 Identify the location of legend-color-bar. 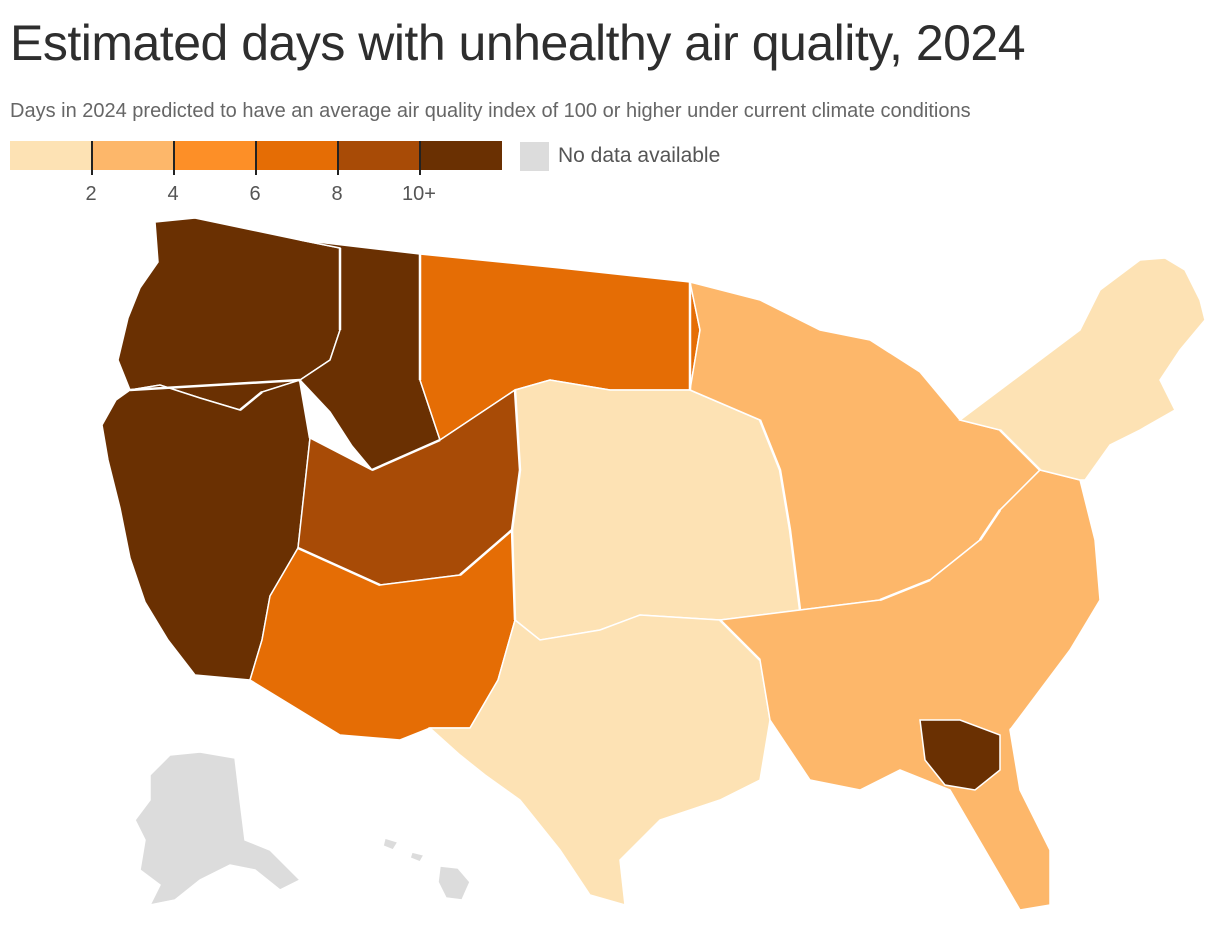
(256, 155).